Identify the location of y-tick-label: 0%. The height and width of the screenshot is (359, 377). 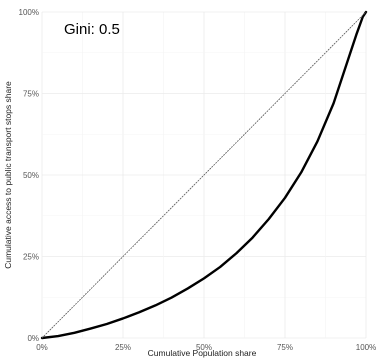
(33, 338).